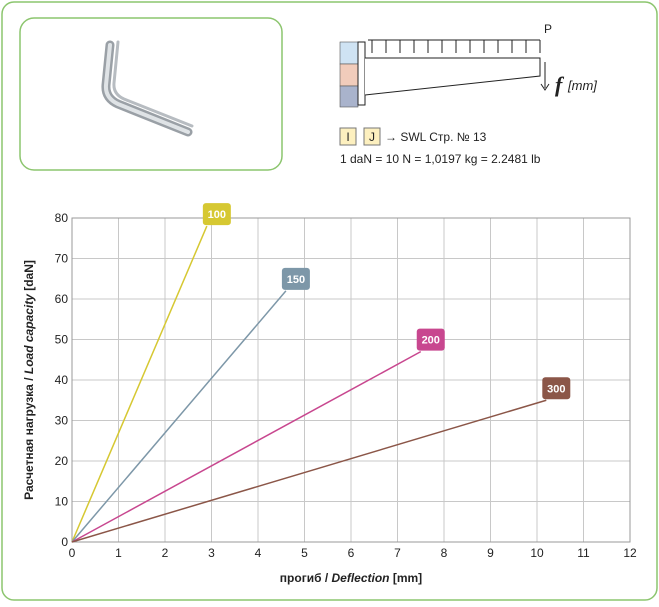 The image size is (659, 607). I want to click on profile-label: J, so click(372, 137).